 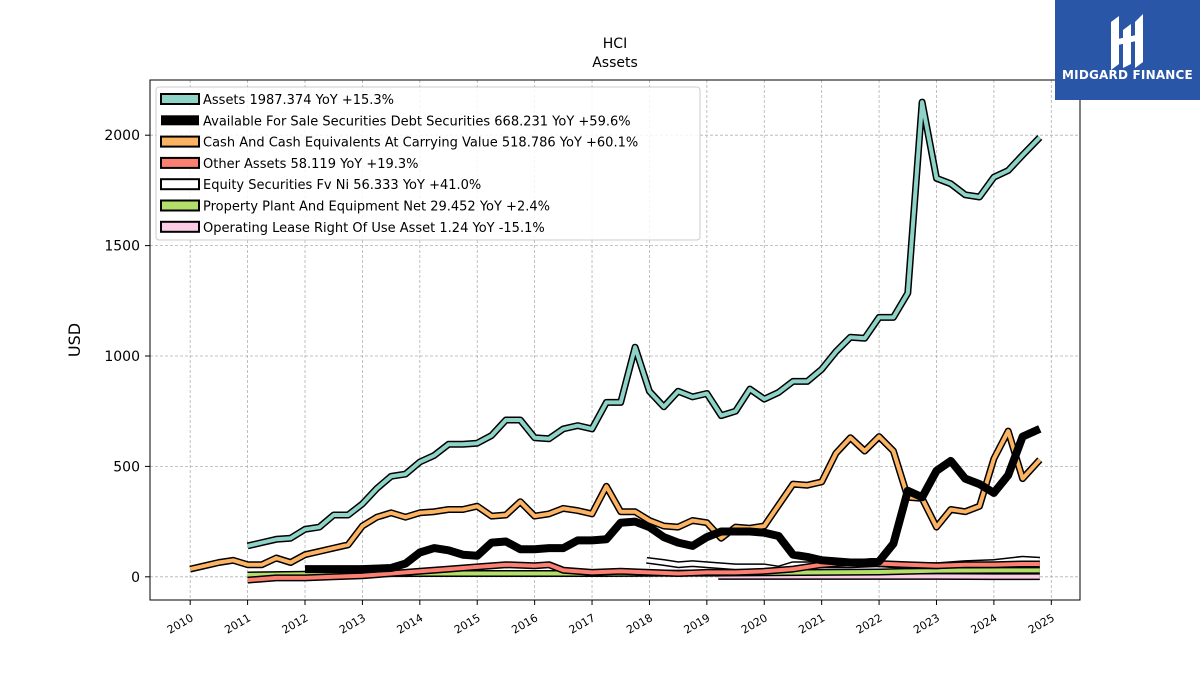 What do you see at coordinates (984, 623) in the screenshot?
I see `x-tick-label: 2024` at bounding box center [984, 623].